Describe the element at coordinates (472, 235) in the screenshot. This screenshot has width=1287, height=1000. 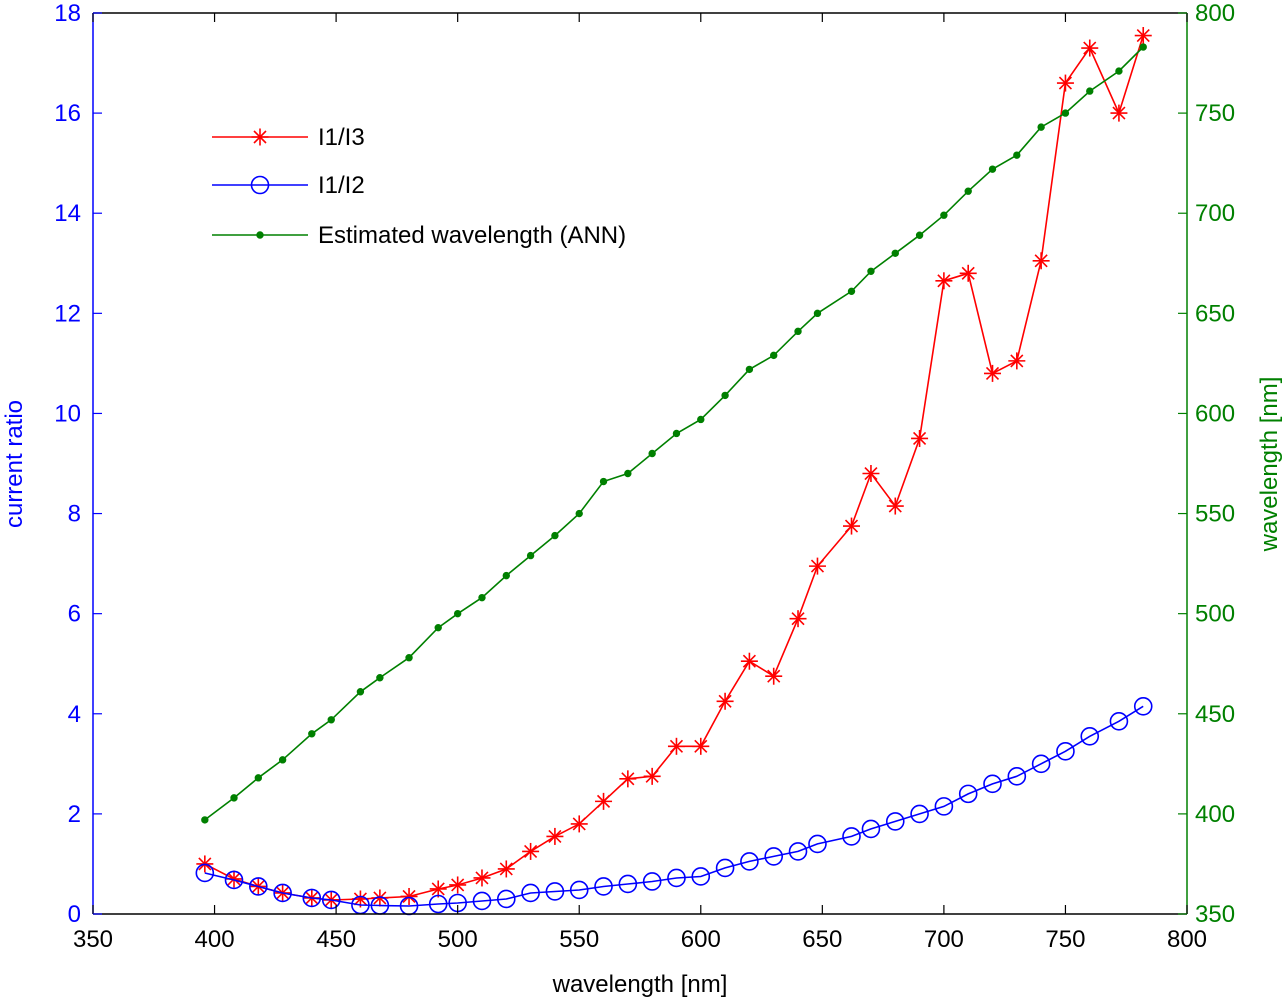
I see `legend-label-estimated-wavelength: Estimated wavelength (ANN)` at that location.